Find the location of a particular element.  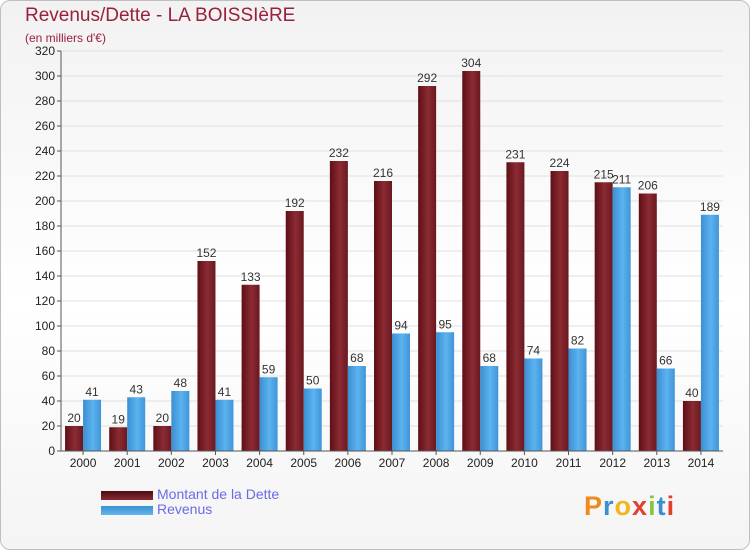

data-label: 215 is located at coordinates (604, 174).